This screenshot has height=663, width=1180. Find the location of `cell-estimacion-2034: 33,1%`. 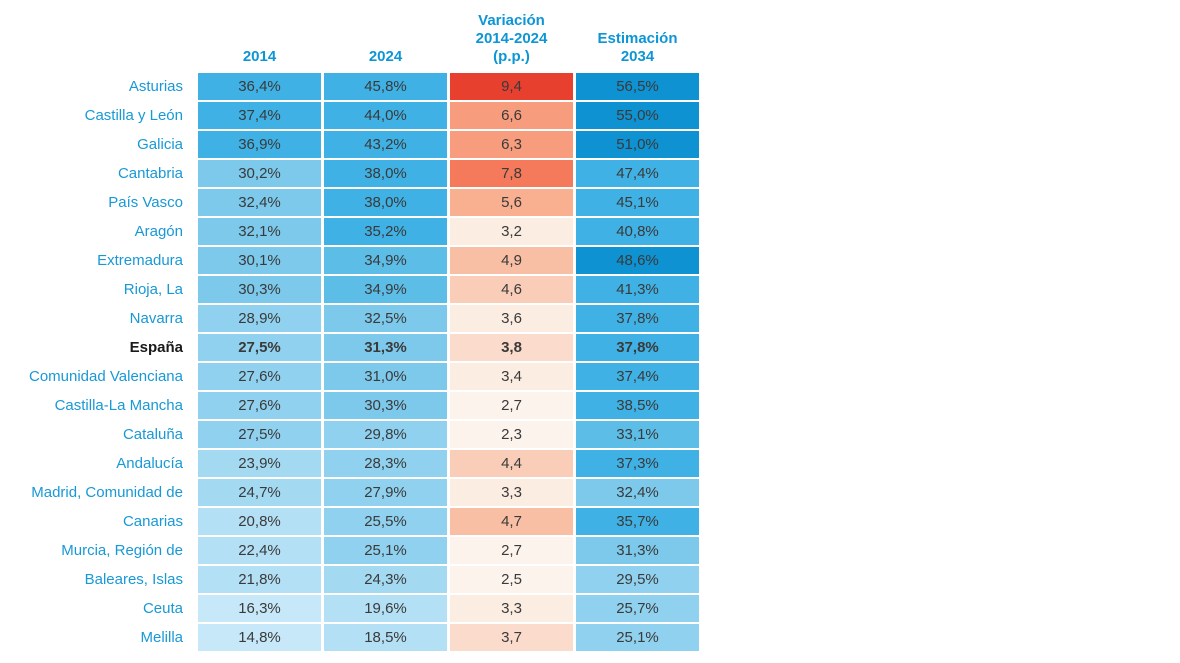

cell-estimacion-2034: 33,1% is located at coordinates (637, 434).